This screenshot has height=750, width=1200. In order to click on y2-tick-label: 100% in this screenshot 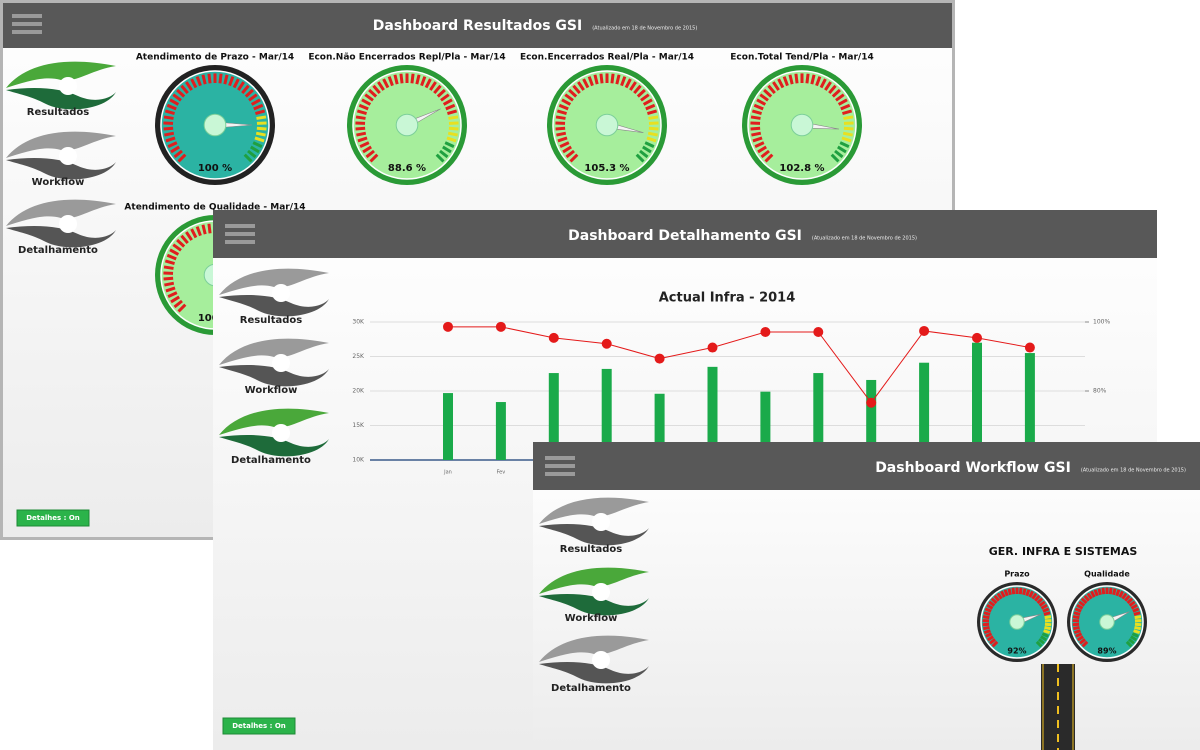, I will do `click(1101, 322)`.